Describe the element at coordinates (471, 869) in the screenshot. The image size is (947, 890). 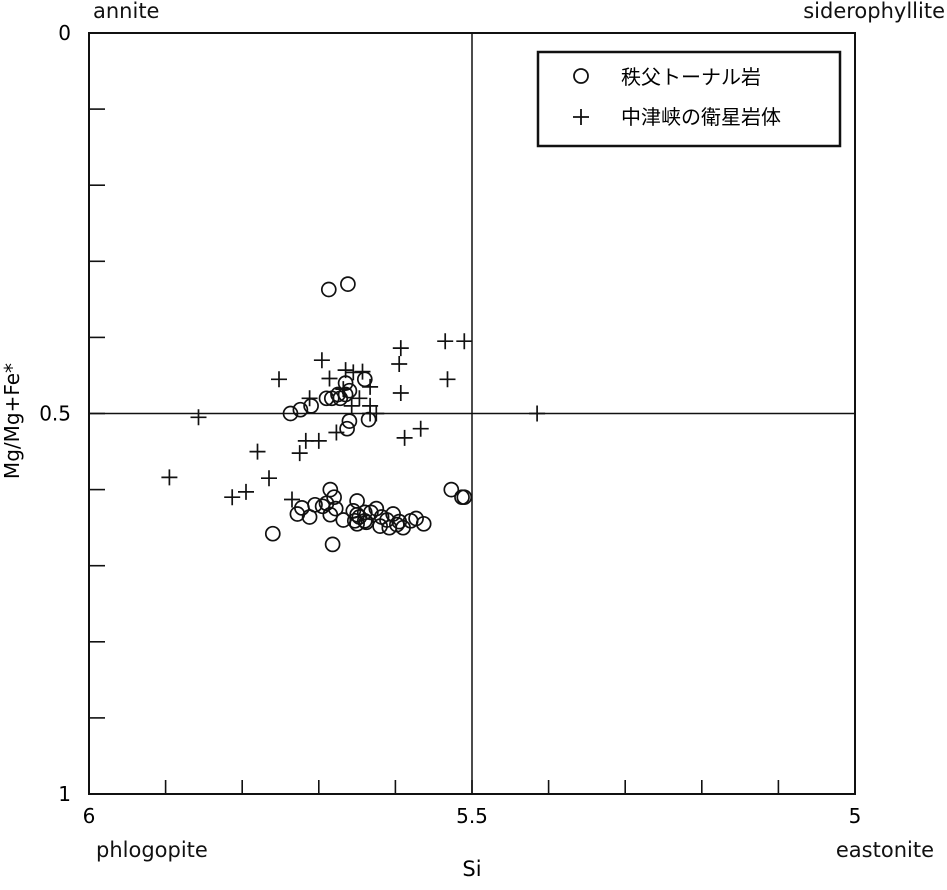
I see `x-axis-label: Si` at that location.